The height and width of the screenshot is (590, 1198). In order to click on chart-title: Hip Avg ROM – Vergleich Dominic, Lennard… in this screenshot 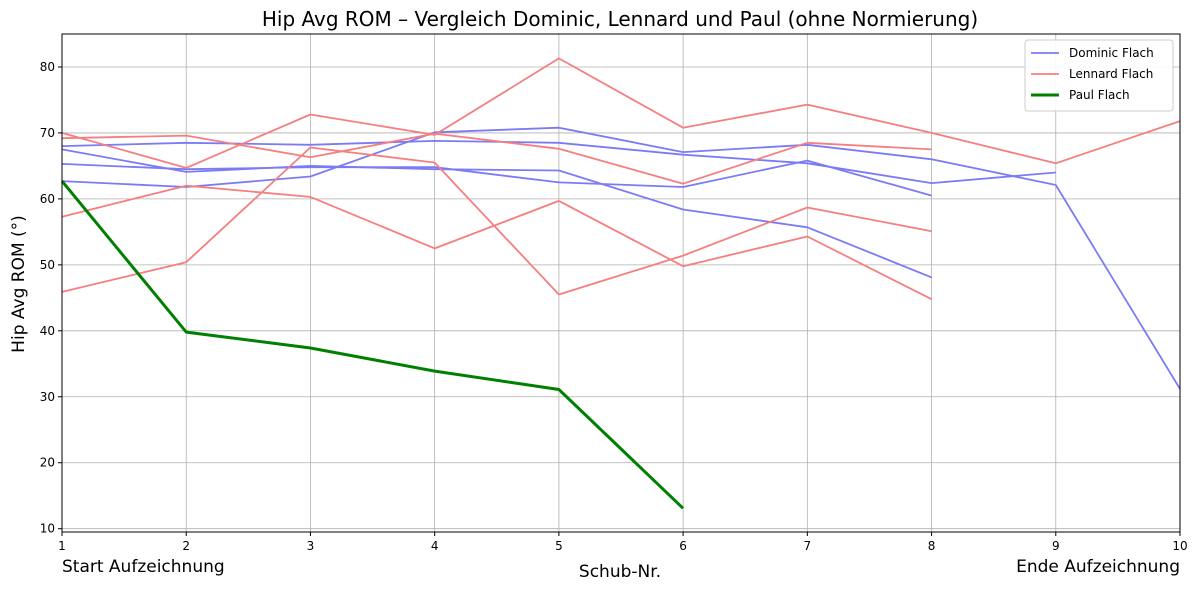, I will do `click(620, 19)`.